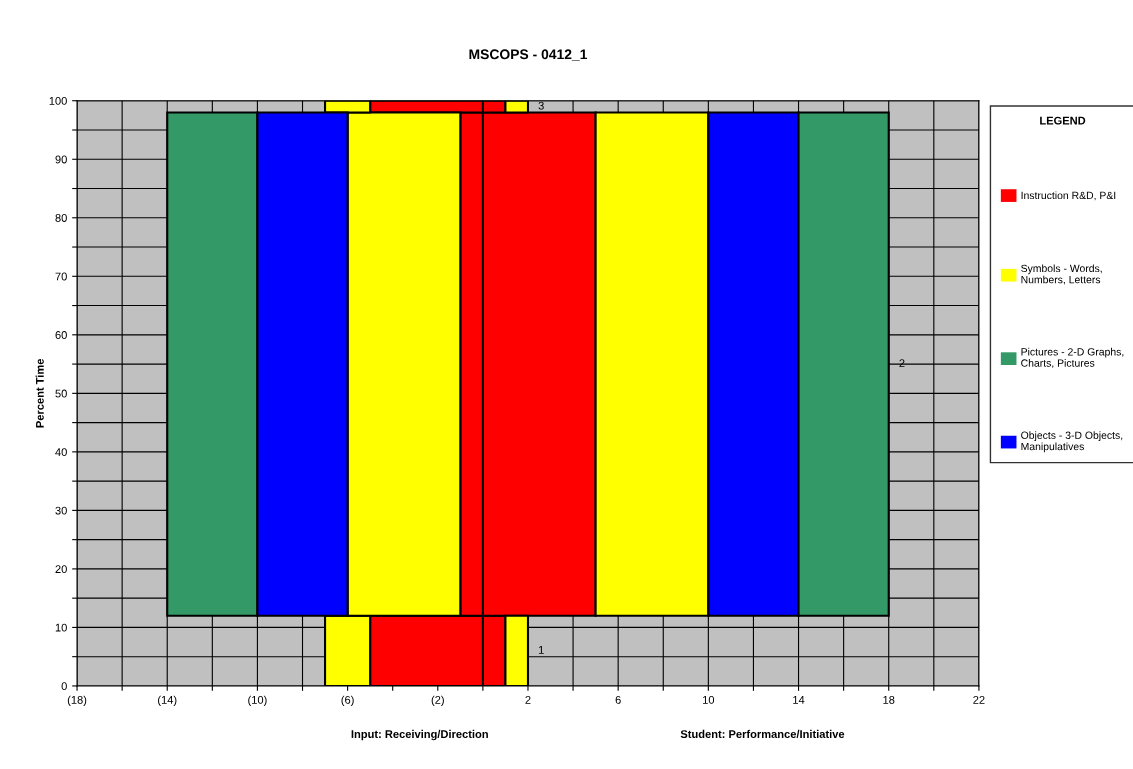 This screenshot has height=769, width=1133. Describe the element at coordinates (1063, 120) in the screenshot. I see `legend-title: LEGEND` at that location.